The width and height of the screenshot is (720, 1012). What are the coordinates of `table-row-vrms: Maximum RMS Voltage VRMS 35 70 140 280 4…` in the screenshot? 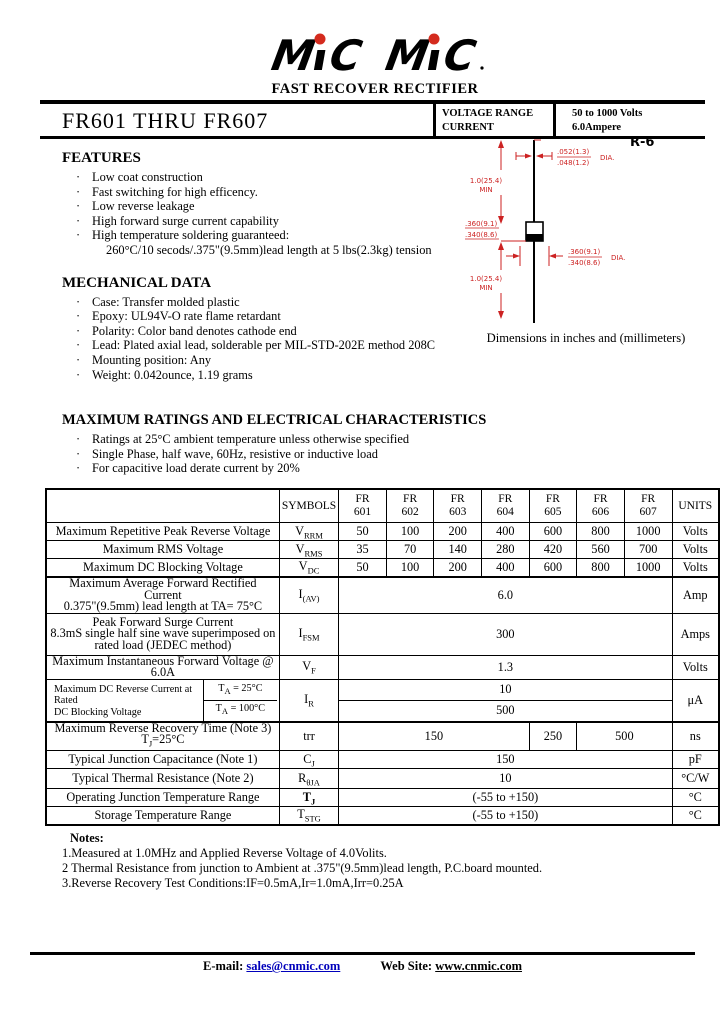 It's located at (382, 550).